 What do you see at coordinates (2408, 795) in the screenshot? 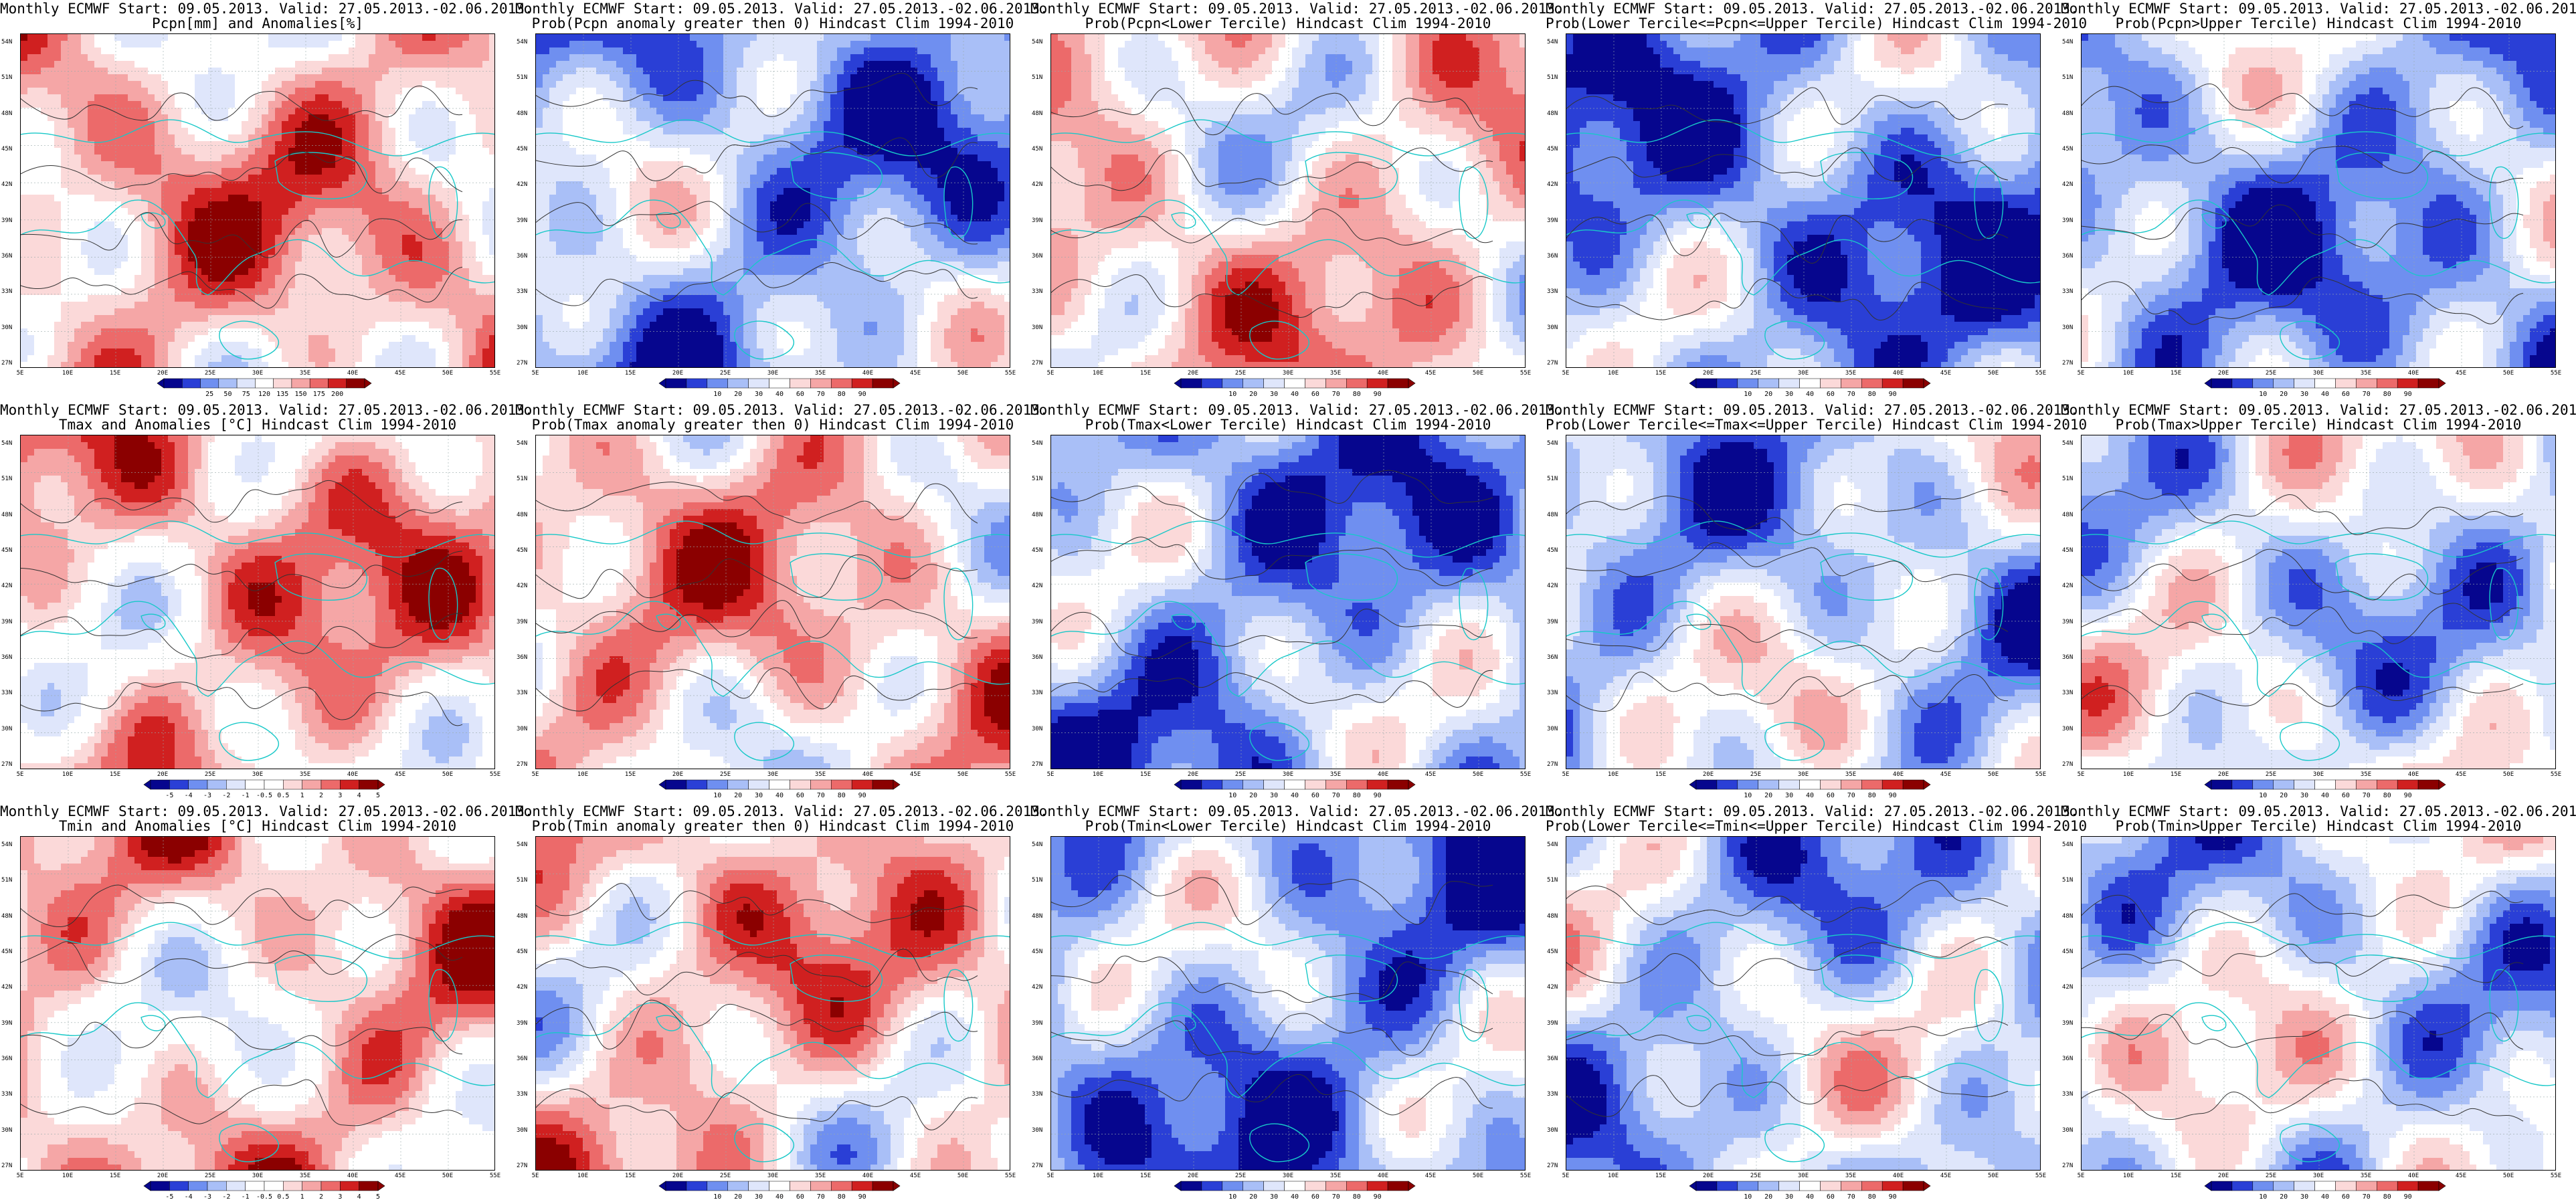
I see `colorbar-tick-label: 90` at bounding box center [2408, 795].